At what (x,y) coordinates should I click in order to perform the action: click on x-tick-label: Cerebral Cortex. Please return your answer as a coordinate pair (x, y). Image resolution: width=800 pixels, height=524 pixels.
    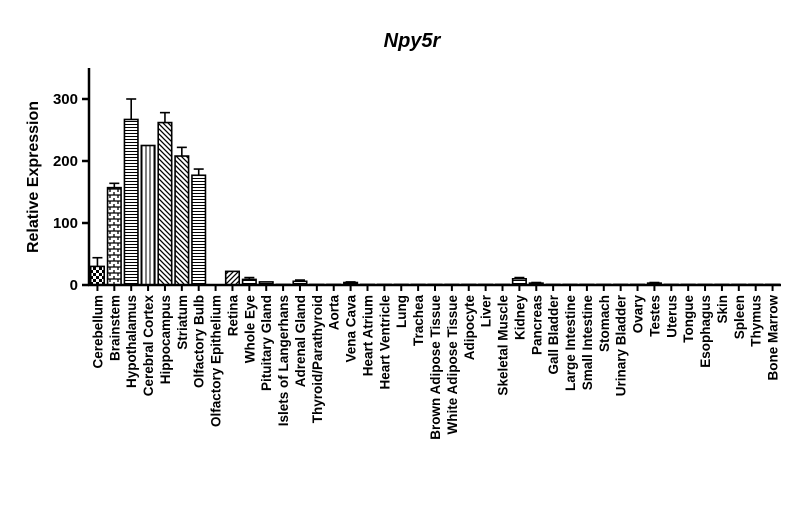
    Looking at the image, I should click on (148, 346).